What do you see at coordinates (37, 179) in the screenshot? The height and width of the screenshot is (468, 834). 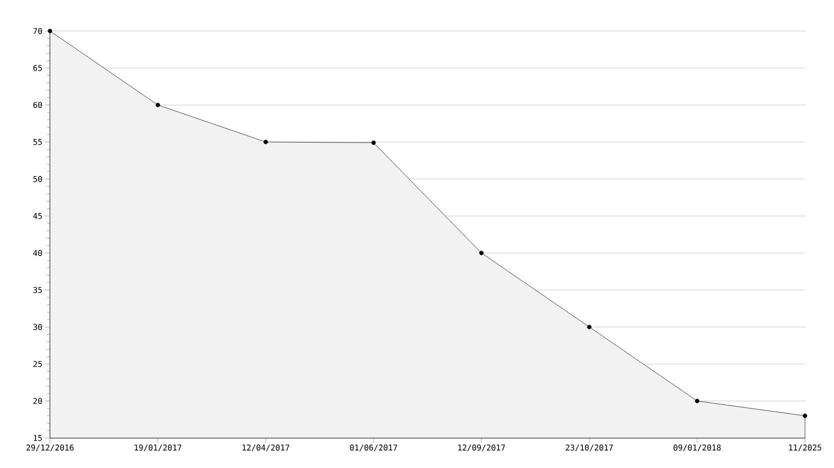 I see `y-tick-label: 50` at bounding box center [37, 179].